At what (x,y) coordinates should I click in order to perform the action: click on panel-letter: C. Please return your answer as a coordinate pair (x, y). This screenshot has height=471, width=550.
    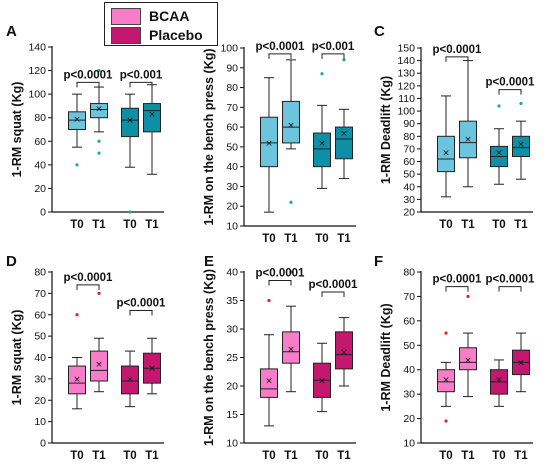
    Looking at the image, I should click on (379, 31).